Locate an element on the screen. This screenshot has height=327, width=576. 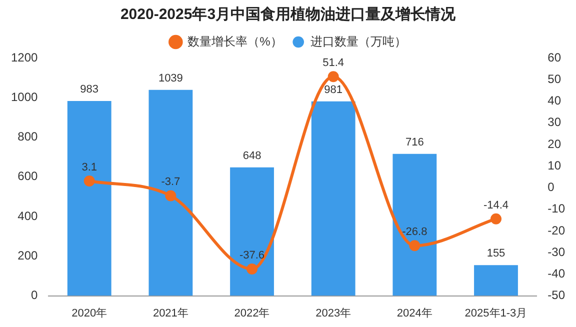
y-tick-label: 200 is located at coordinates (28, 255).